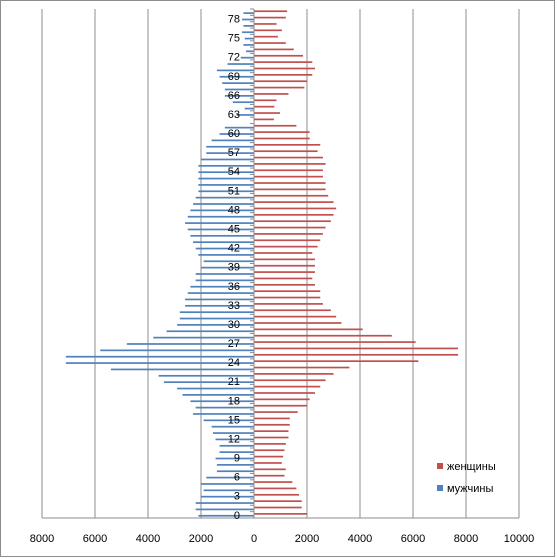 The height and width of the screenshot is (559, 557). What do you see at coordinates (234, 439) in the screenshot?
I see `y-tick-label: 12` at bounding box center [234, 439].